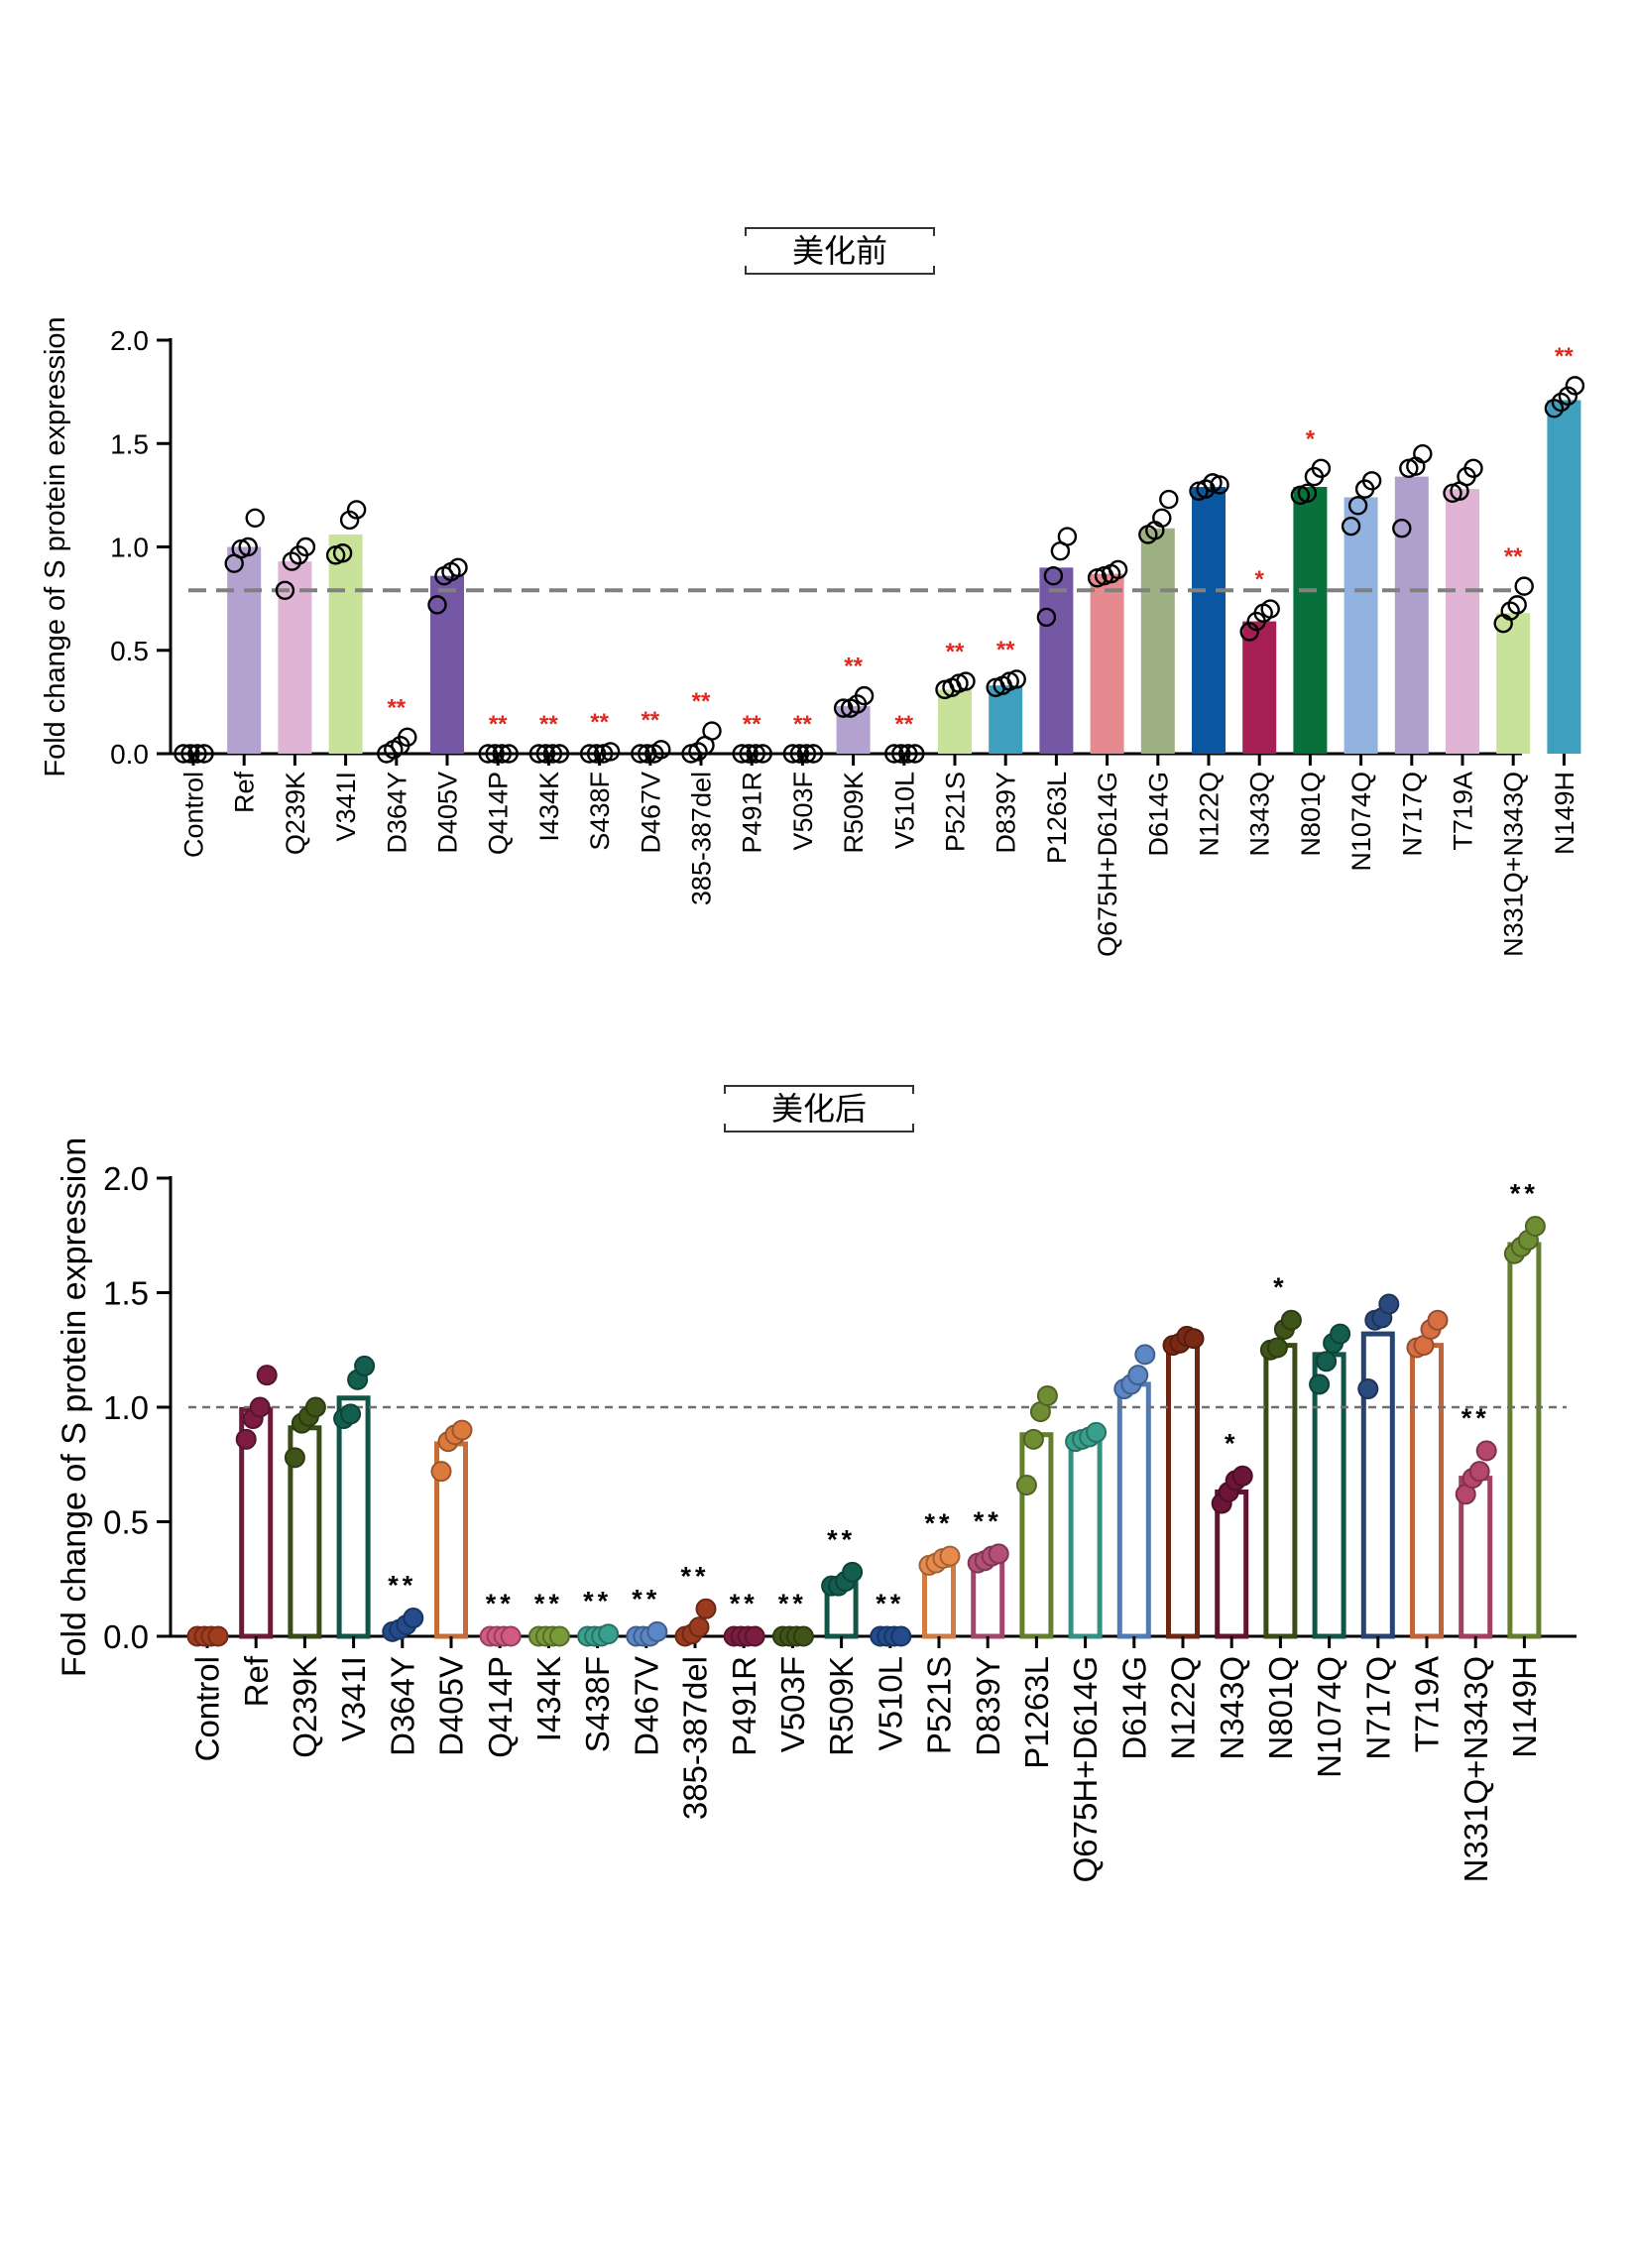  Describe the element at coordinates (1085, 1769) in the screenshot. I see `x-tick-label: Q675H+D614G` at that location.